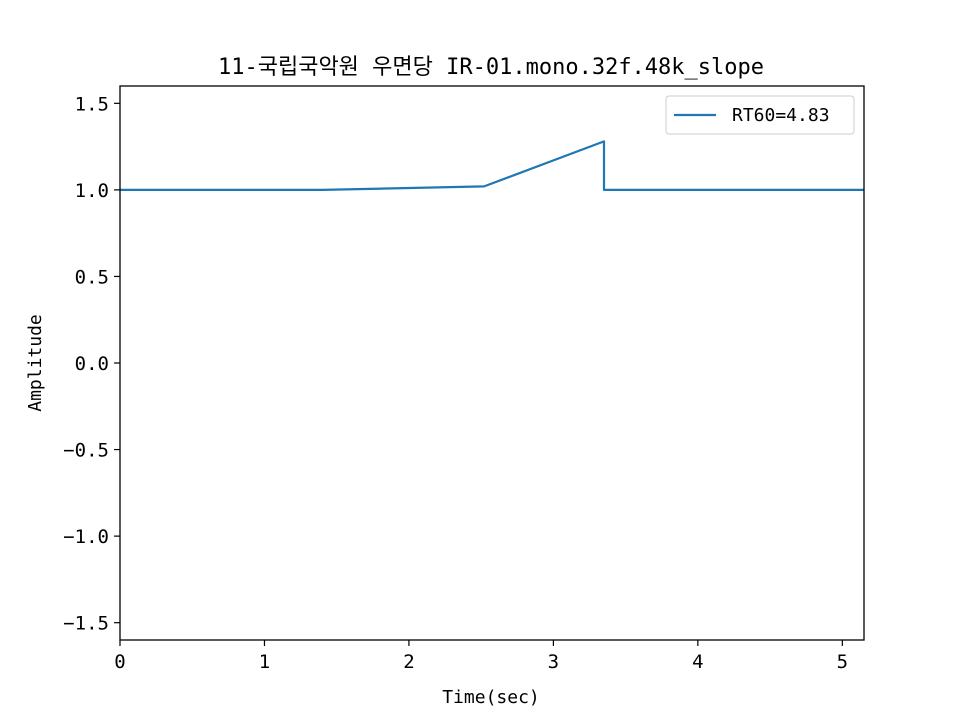  I want to click on y-tick-label: 0.0, so click(92, 364).